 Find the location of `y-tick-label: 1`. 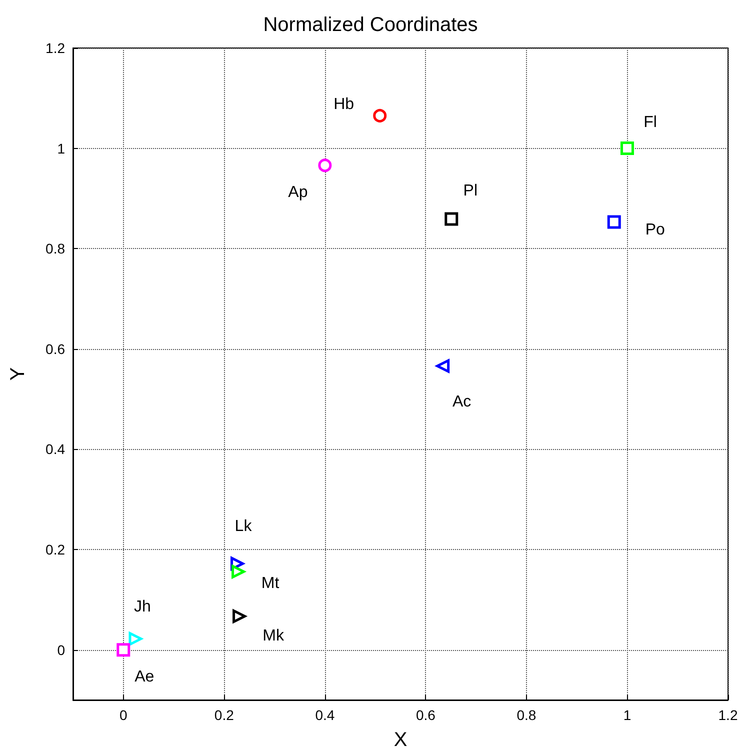

y-tick-label: 1 is located at coordinates (61, 148).